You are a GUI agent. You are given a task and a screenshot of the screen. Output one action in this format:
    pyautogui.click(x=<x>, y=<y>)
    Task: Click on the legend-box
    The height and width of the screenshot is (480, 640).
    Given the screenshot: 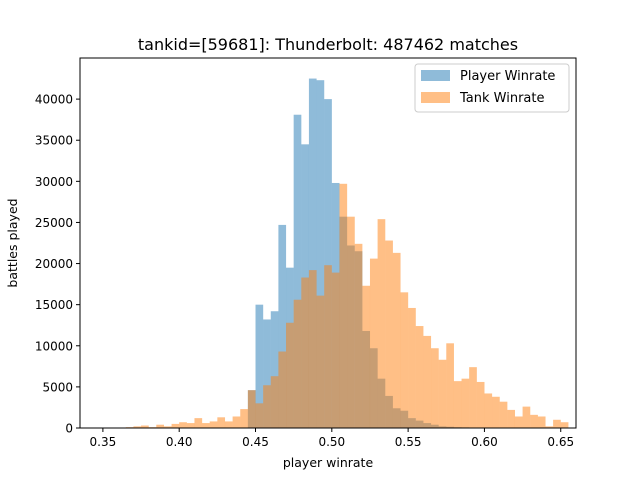 What is the action you would take?
    pyautogui.click(x=492, y=88)
    